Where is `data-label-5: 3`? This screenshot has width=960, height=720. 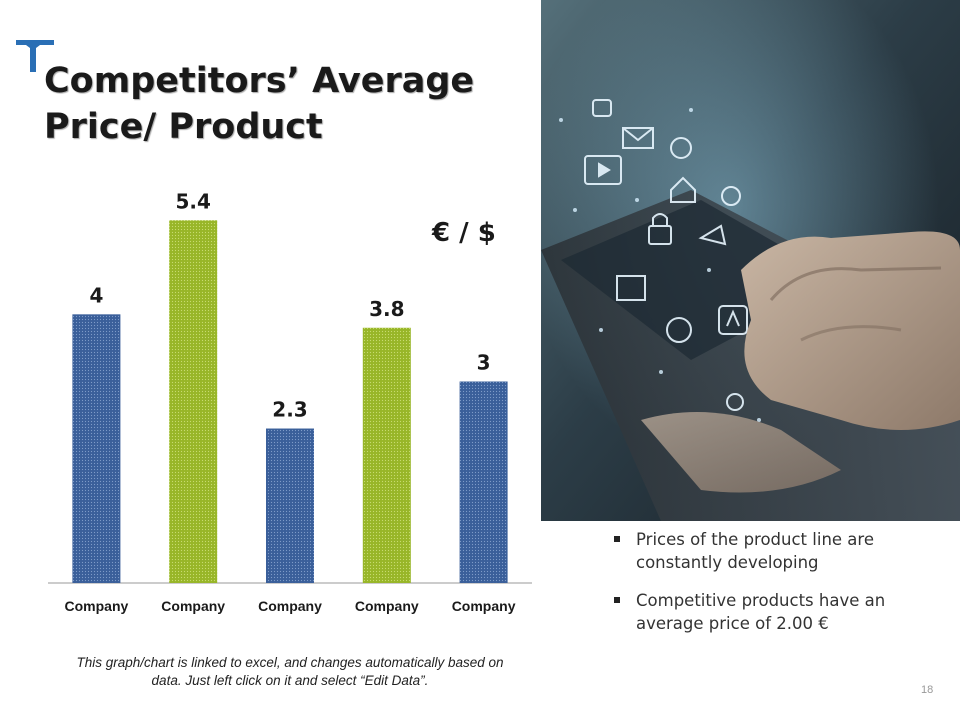
data-label-5: 3 is located at coordinates (484, 363).